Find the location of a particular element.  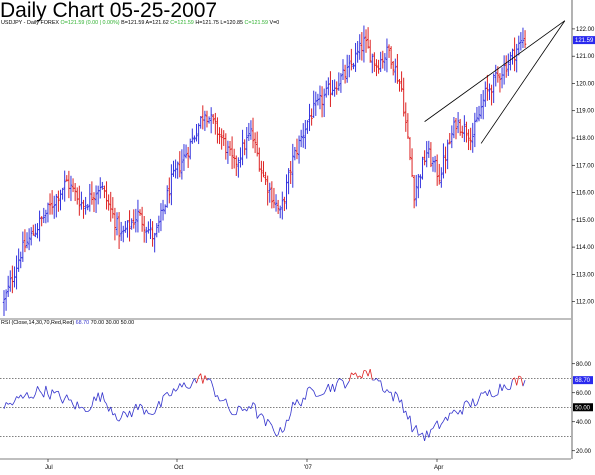

open-change-label: O=121.59 (0.00 | 0.00%) is located at coordinates (90, 23).